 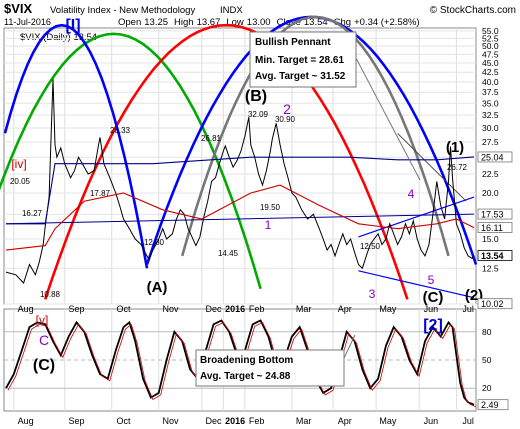 I want to click on last-value-label: 17.53, so click(x=492, y=215).